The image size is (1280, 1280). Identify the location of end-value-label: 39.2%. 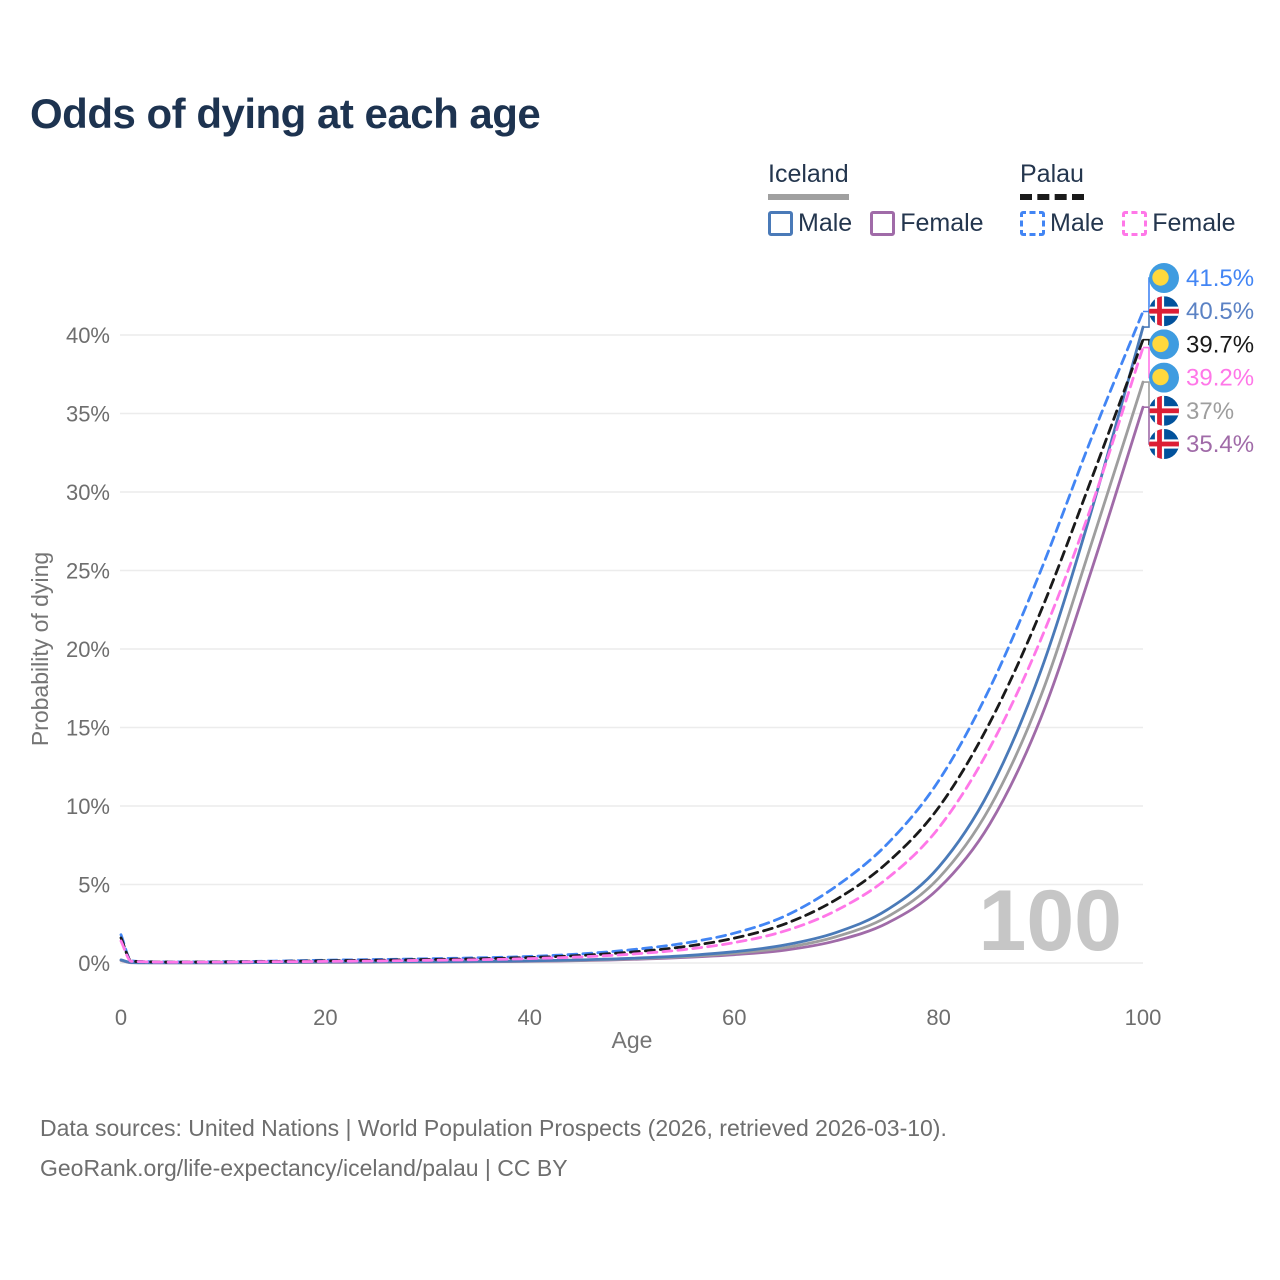
(1220, 378).